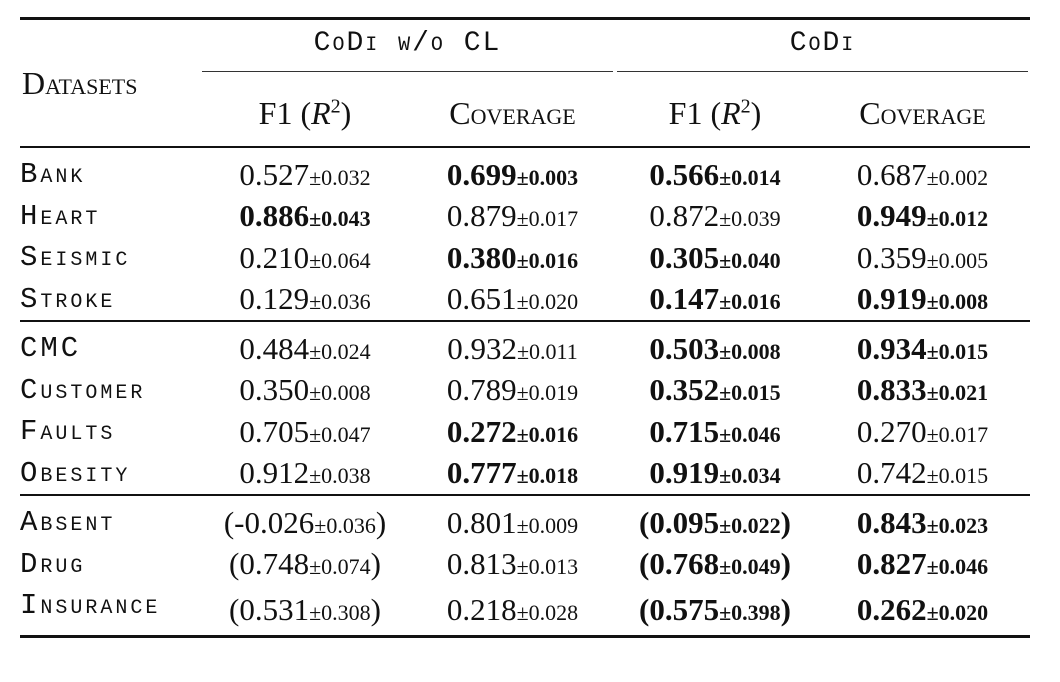 The image size is (1060, 682). I want to click on result-cell: 0.912±0.038, so click(305, 474).